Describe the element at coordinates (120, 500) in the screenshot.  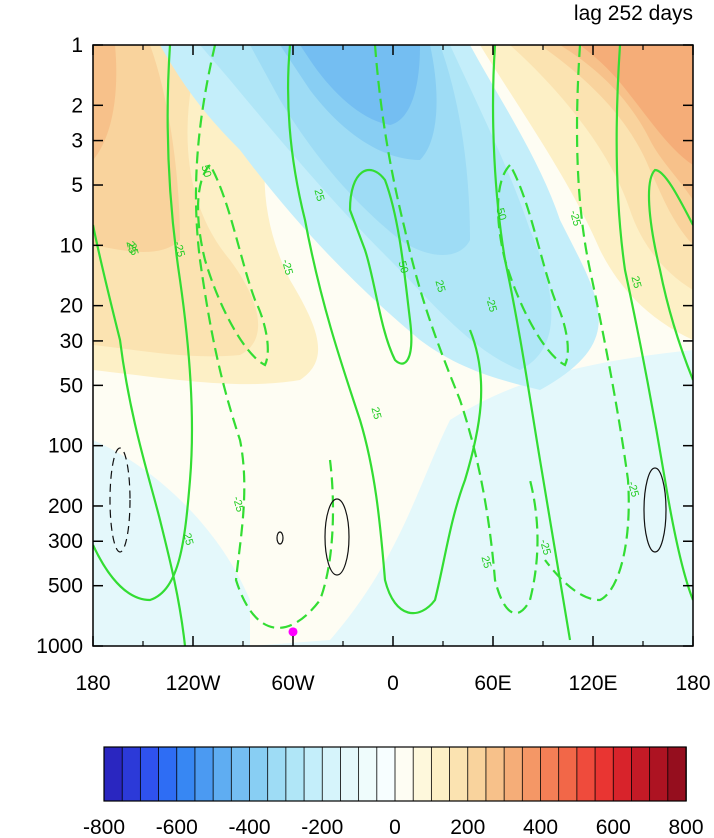
I see `black-contour-dashed-left` at that location.